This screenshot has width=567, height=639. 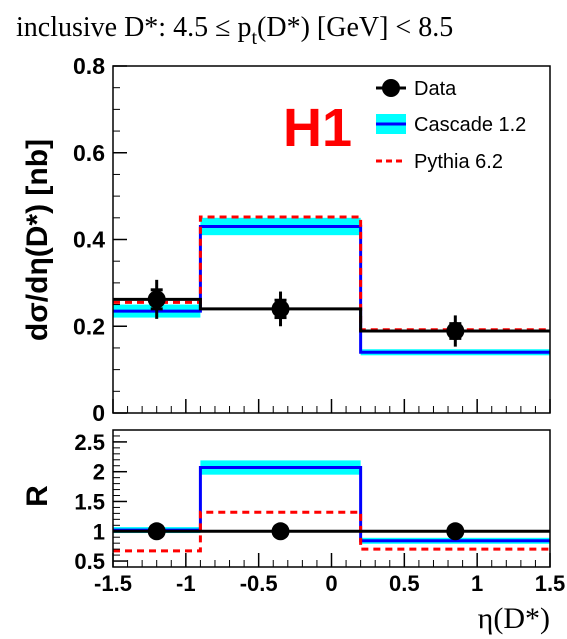 I want to click on legend-entry-pythia: Pythia 6.2, so click(x=439, y=162).